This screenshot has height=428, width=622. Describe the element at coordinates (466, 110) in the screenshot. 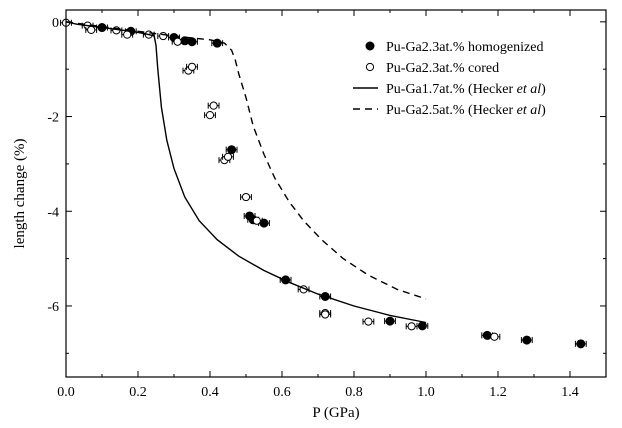

I see `legend-label: Pu-Ga2.5at.% (Hecker et al)` at that location.